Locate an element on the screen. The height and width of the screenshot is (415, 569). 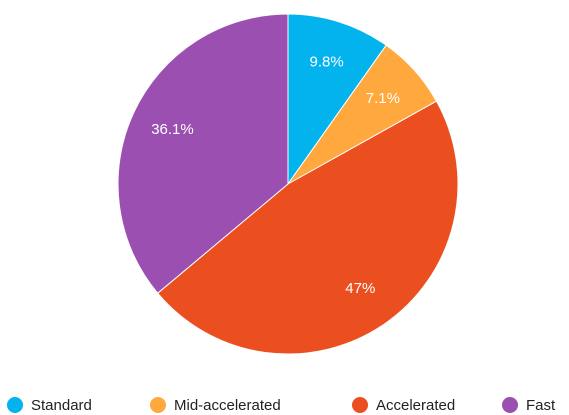
slice-label: 36.1% is located at coordinates (172, 129).